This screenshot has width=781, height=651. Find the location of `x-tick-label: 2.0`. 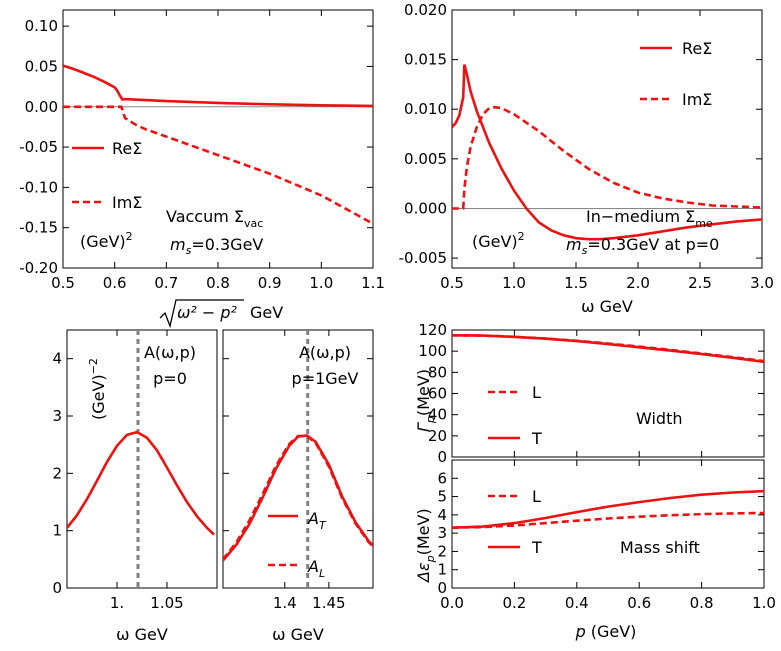

x-tick-label: 2.0 is located at coordinates (638, 283).